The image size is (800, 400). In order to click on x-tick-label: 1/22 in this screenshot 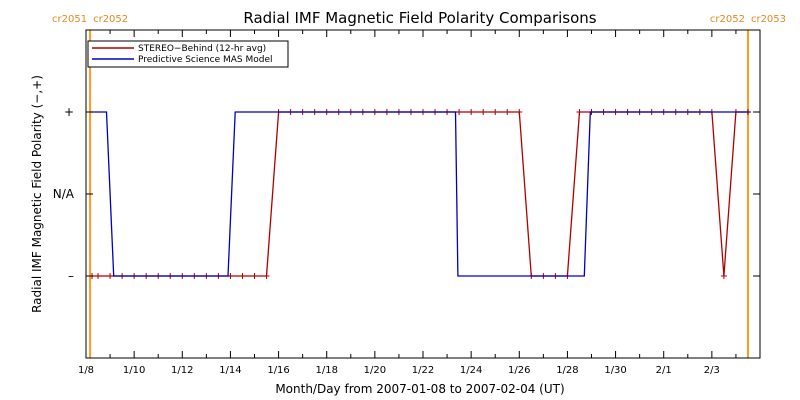, I will do `click(423, 370)`.